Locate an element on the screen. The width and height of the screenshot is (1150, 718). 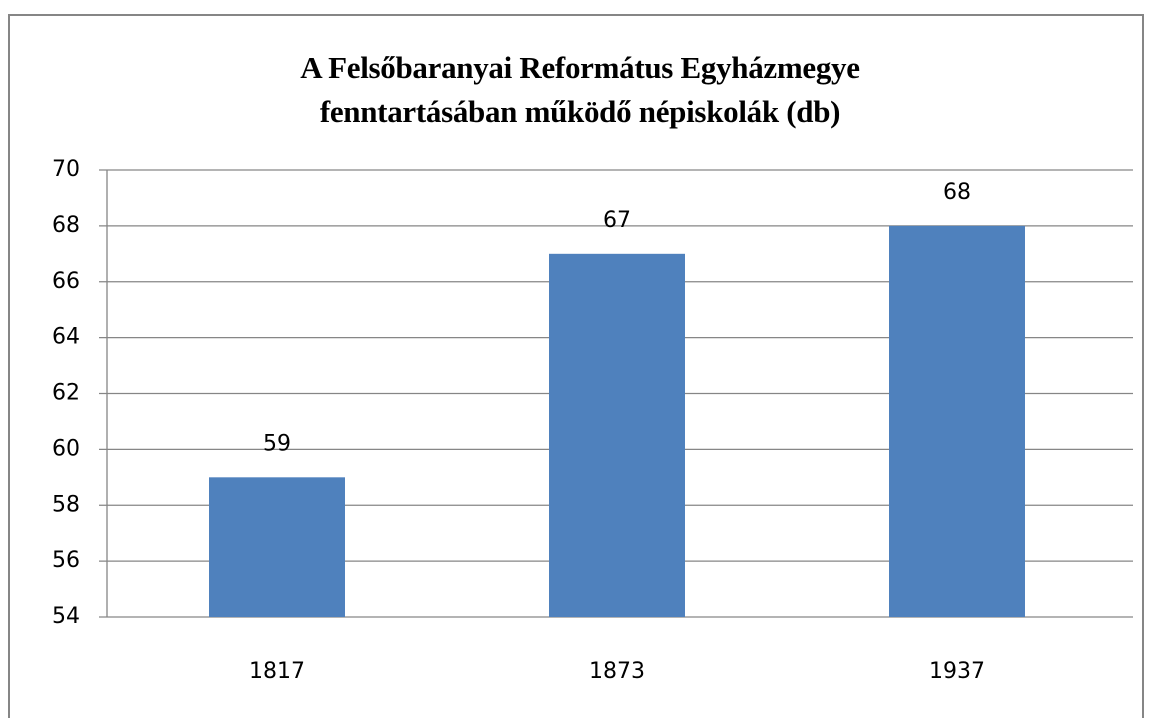
y-tick-label: 58 is located at coordinates (66, 504).